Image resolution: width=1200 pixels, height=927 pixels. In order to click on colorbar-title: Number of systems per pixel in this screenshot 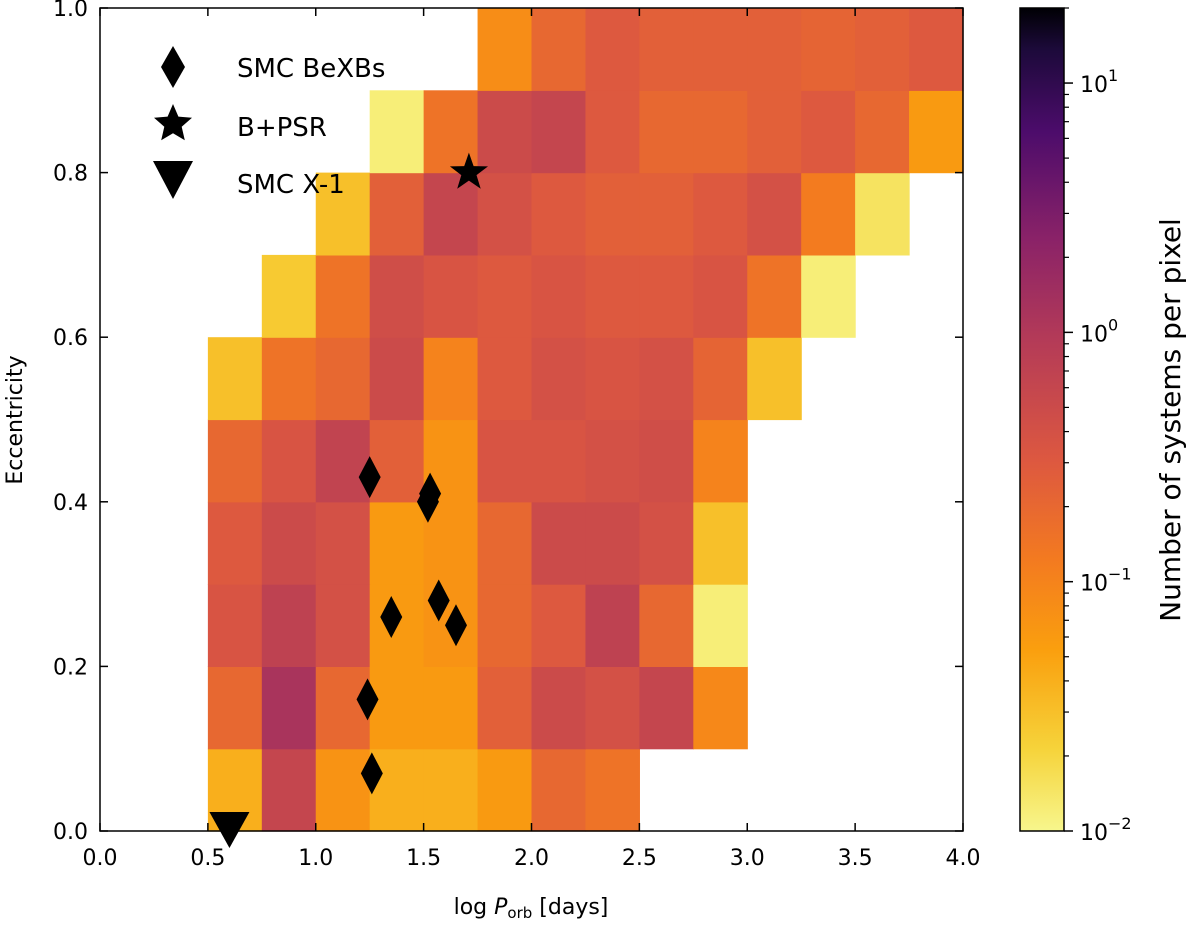, I will do `click(1170, 420)`.